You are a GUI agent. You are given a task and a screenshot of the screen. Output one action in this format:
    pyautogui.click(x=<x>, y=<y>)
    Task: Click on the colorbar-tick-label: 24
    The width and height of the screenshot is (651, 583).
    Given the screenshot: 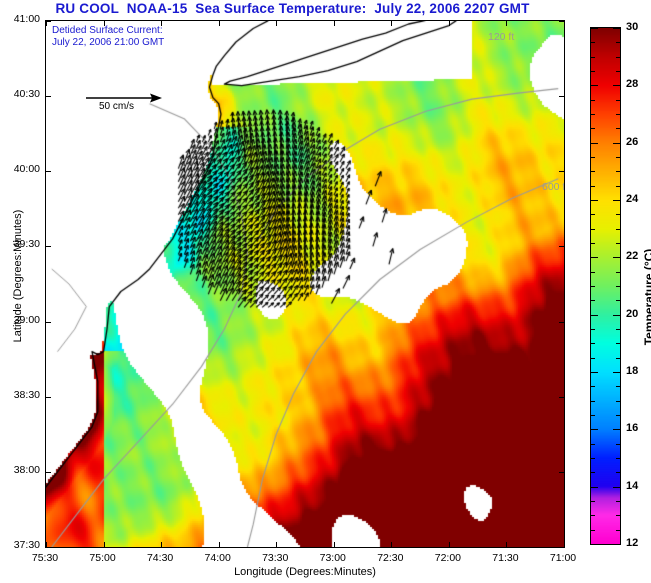 What is the action you would take?
    pyautogui.click(x=632, y=199)
    